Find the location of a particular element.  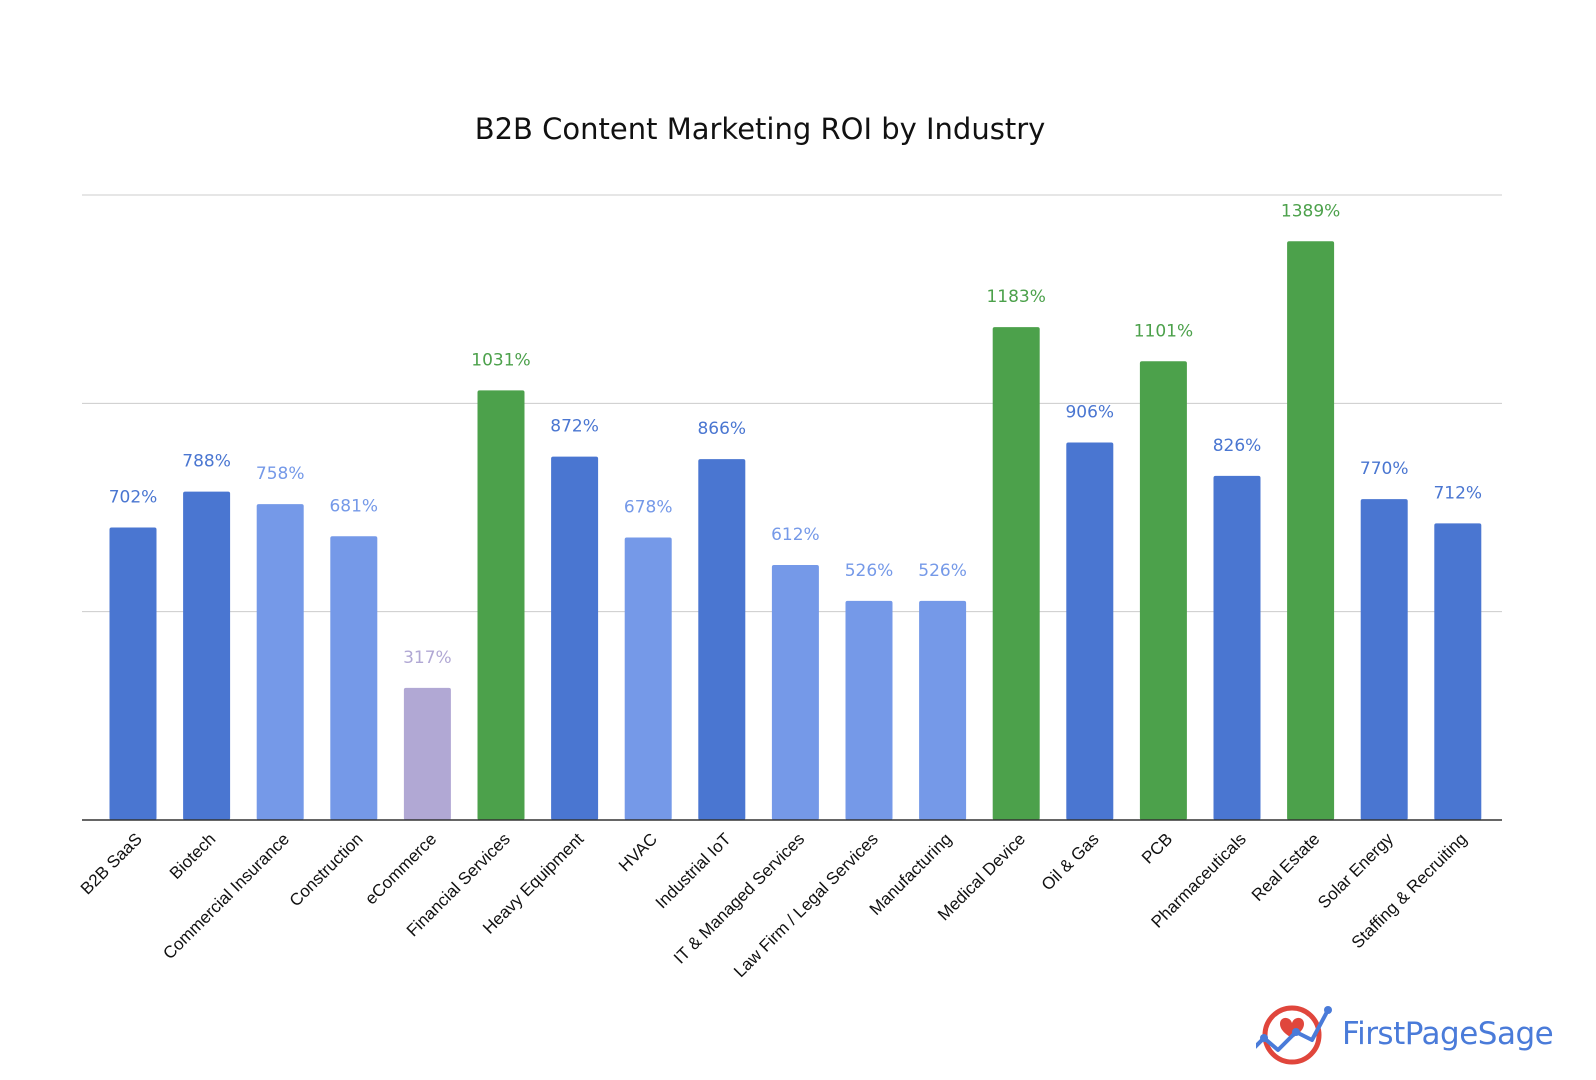

category-label: Real Estate is located at coordinates (1286, 867).